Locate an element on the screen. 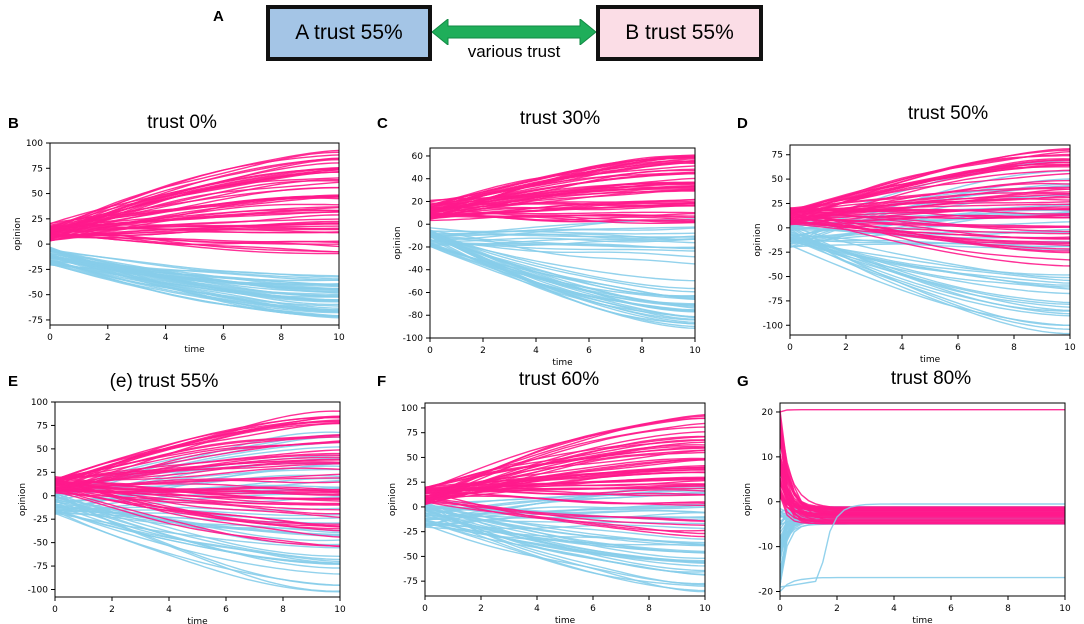  plot-frame is located at coordinates (565, 499).